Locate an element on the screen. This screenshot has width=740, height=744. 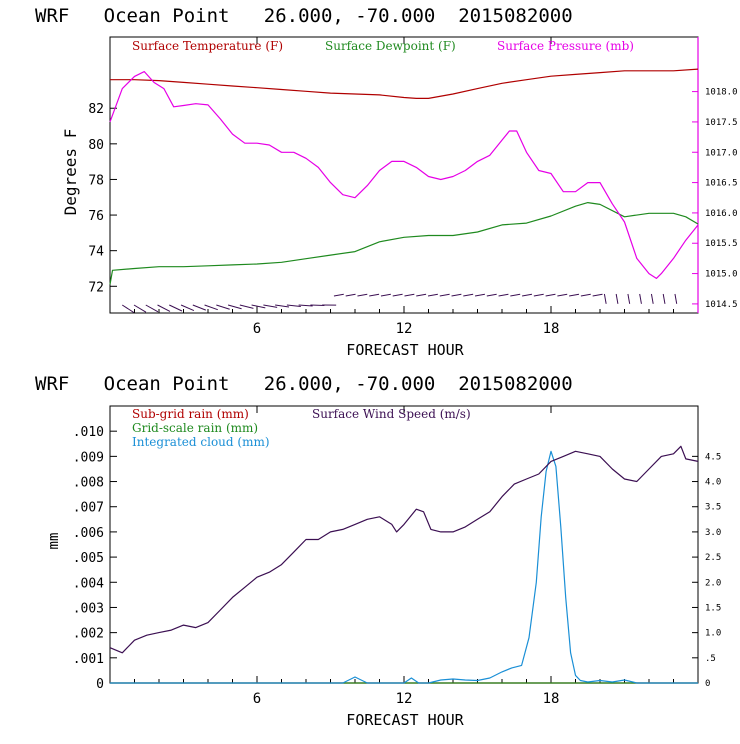
surface-temperature-line is located at coordinates (404, 83).